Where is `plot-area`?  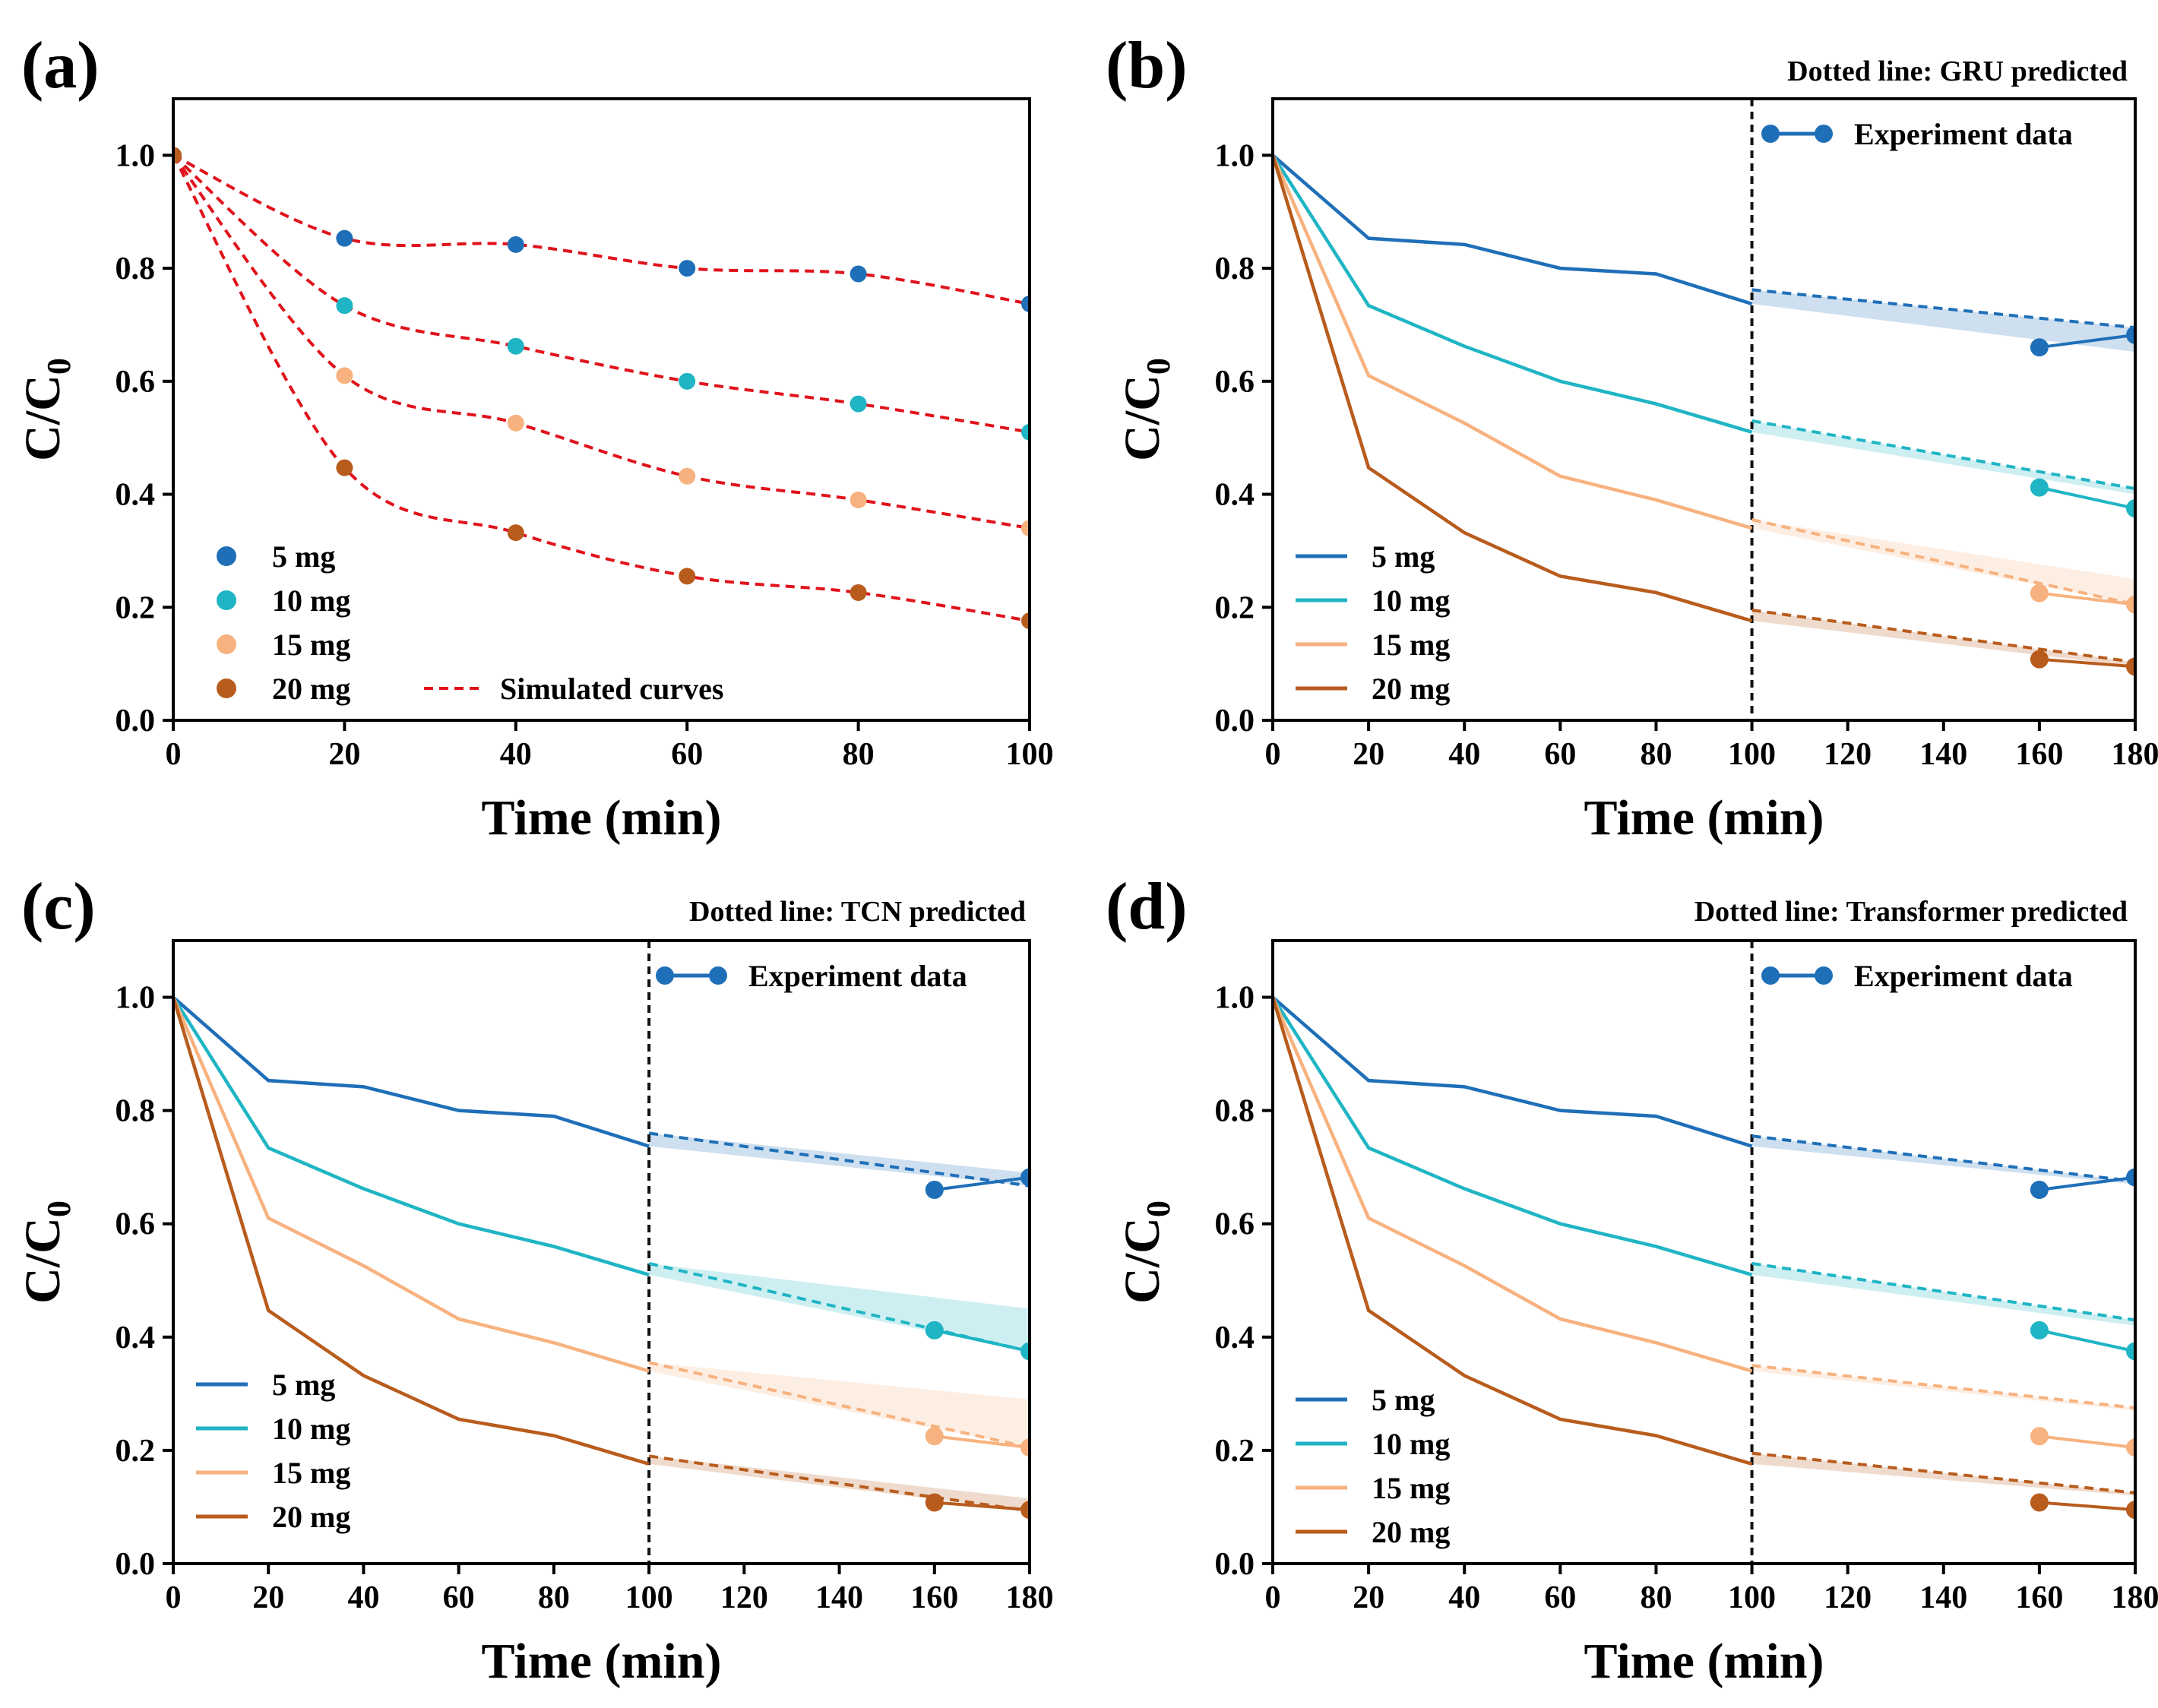
plot-area is located at coordinates (1704, 409).